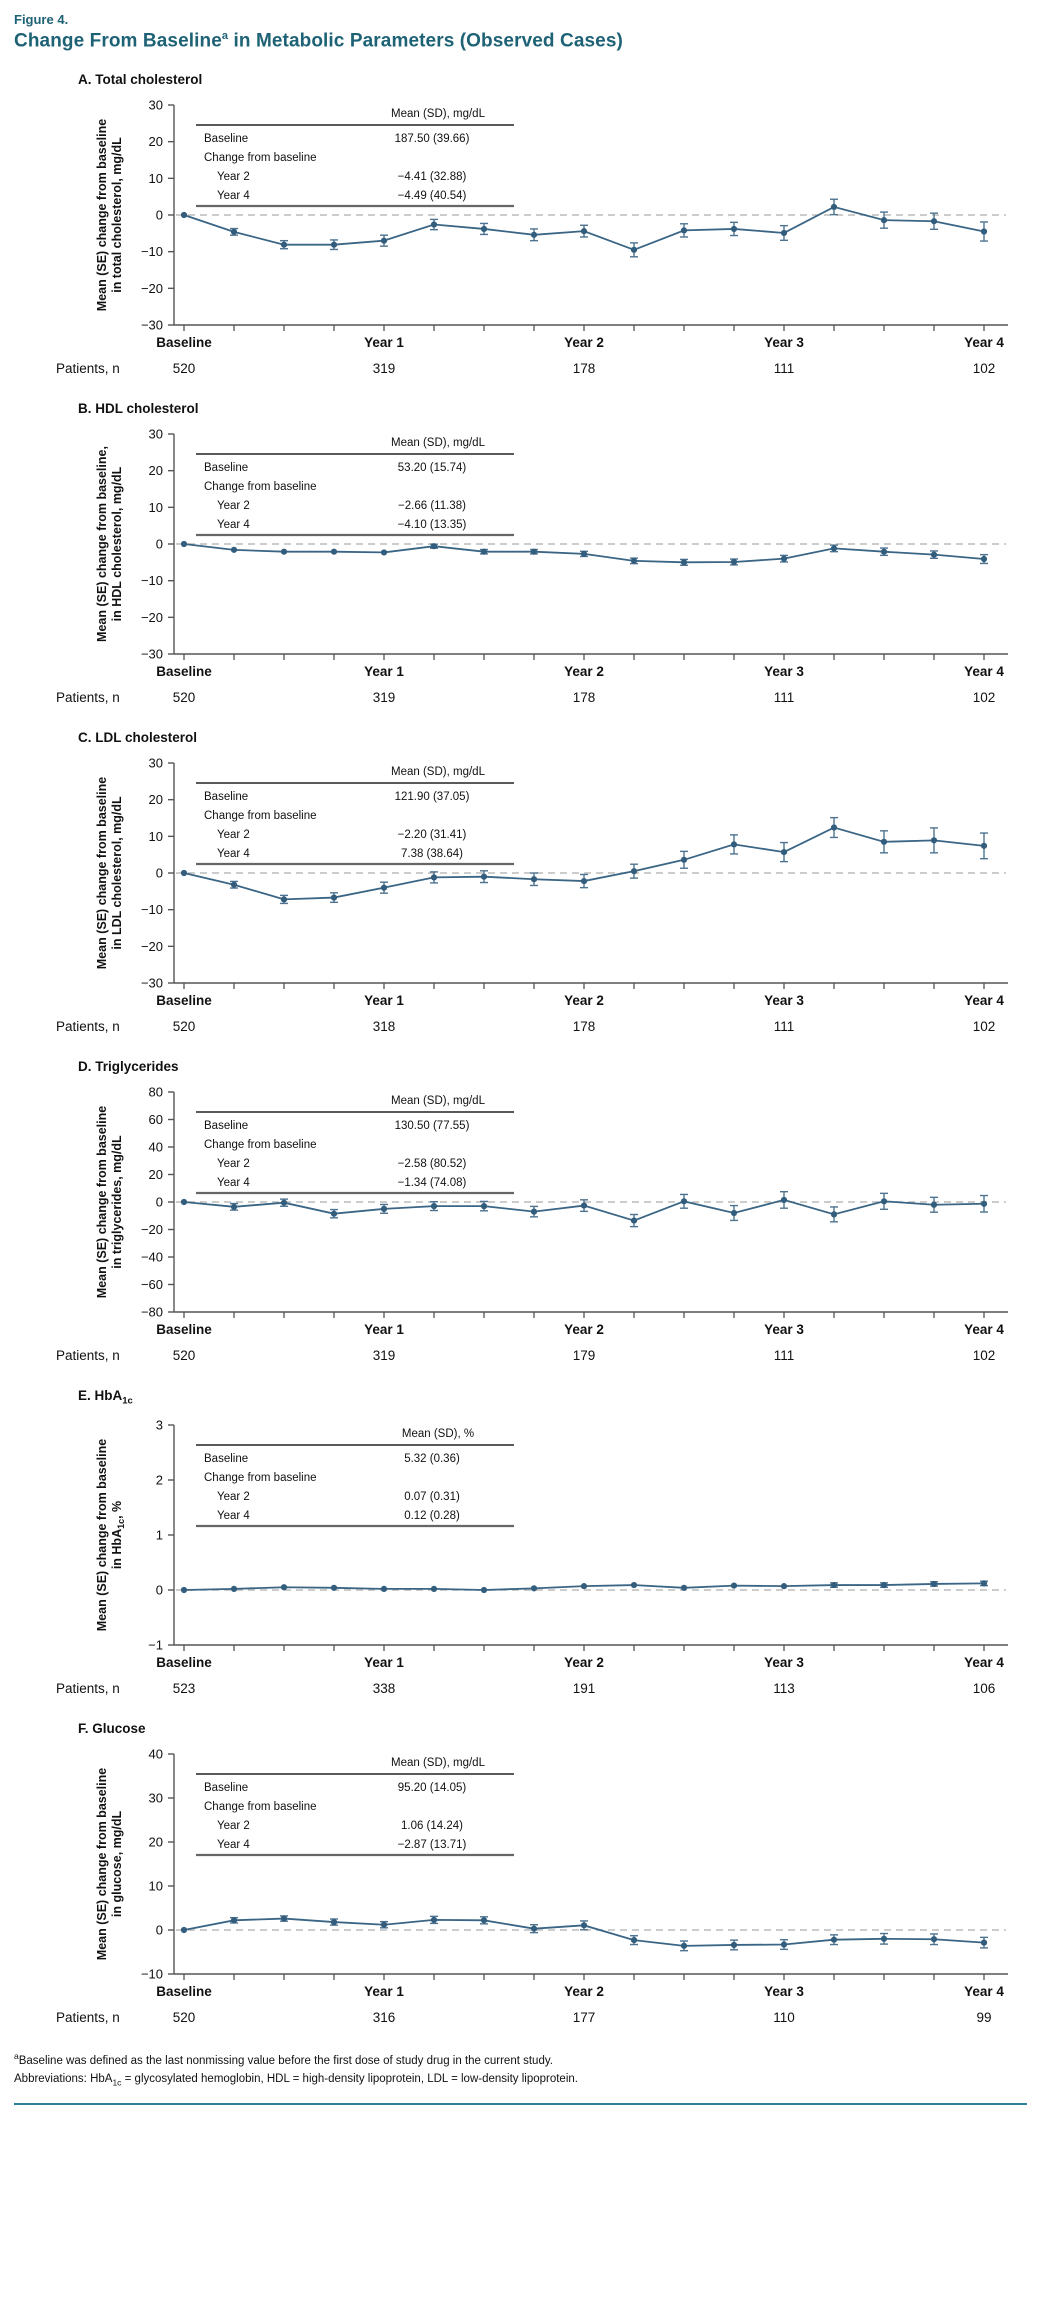  Describe the element at coordinates (155, 1645) in the screenshot. I see `y-tick-label: −1` at that location.